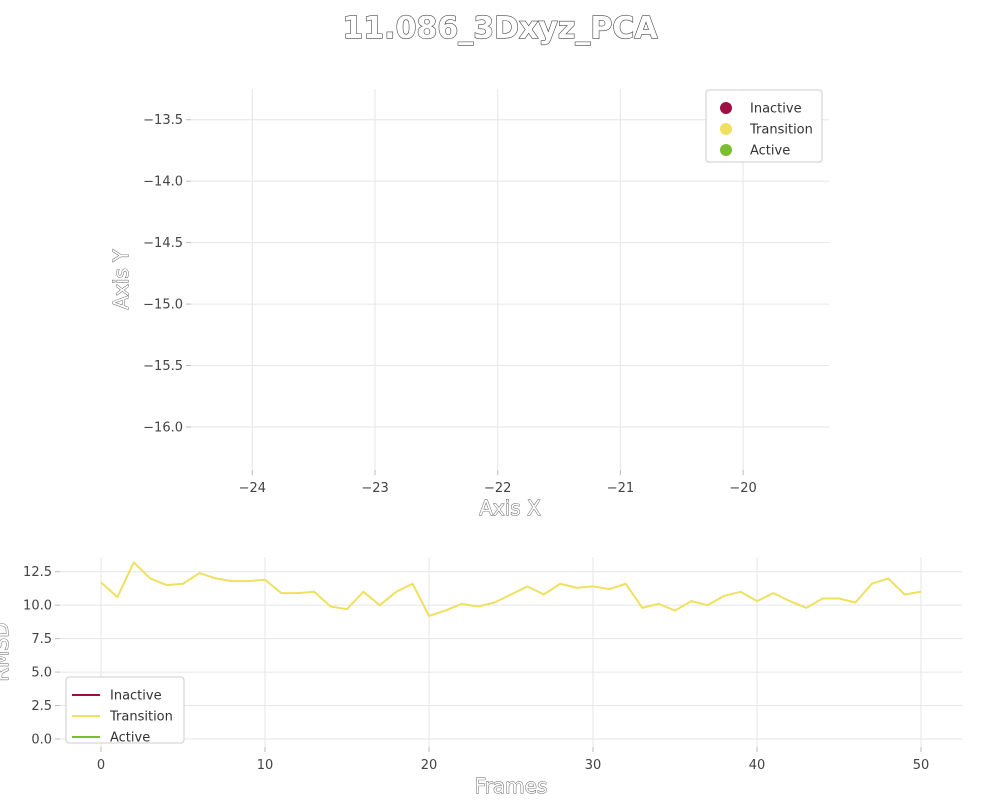  What do you see at coordinates (726, 129) in the screenshot?
I see `legend-marker-transition` at bounding box center [726, 129].